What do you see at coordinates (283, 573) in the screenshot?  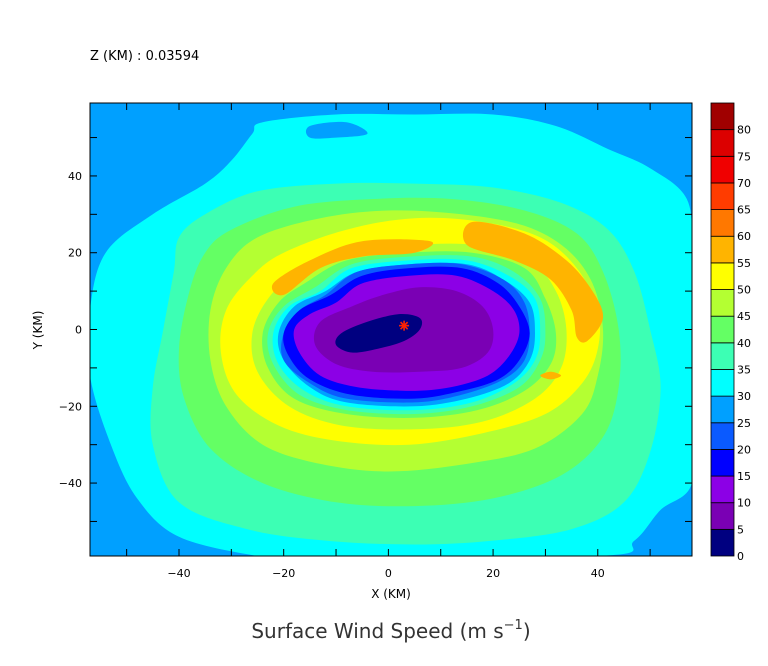 I see `x-tick-label: −20` at bounding box center [283, 573].